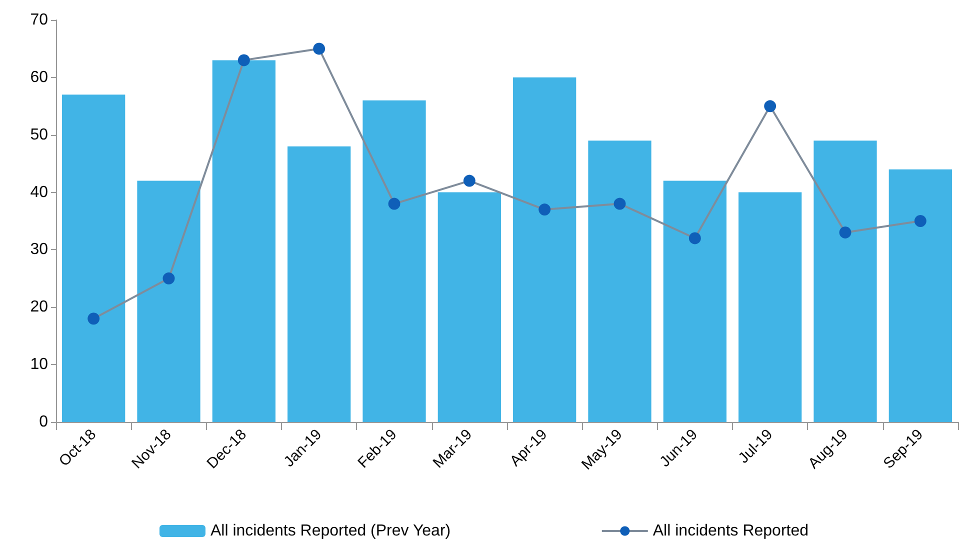 This screenshot has width=968, height=554. I want to click on y-tick-label: 10, so click(39, 365).